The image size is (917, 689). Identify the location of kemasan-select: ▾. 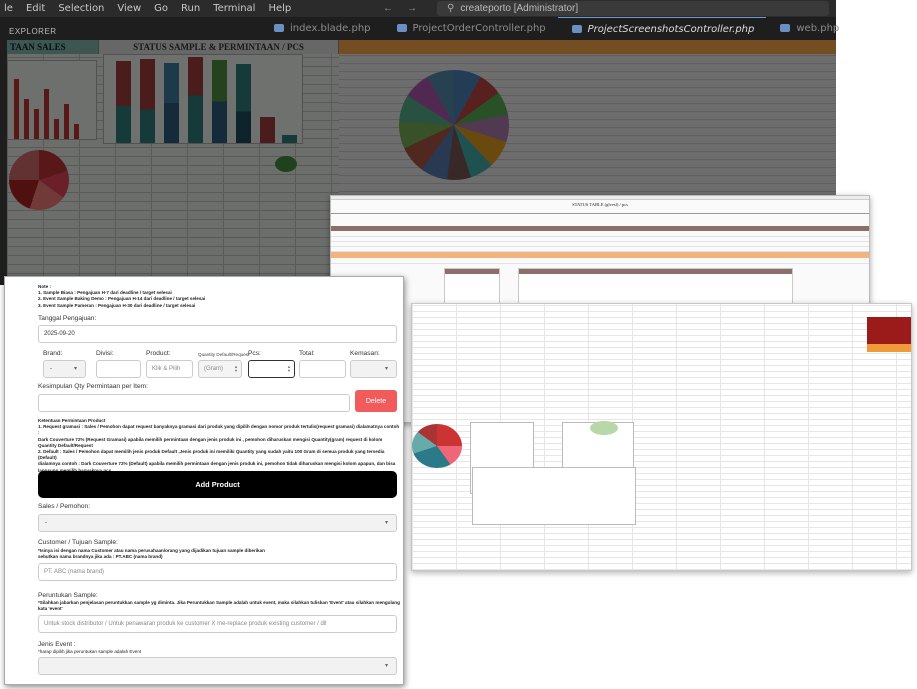
(373, 369).